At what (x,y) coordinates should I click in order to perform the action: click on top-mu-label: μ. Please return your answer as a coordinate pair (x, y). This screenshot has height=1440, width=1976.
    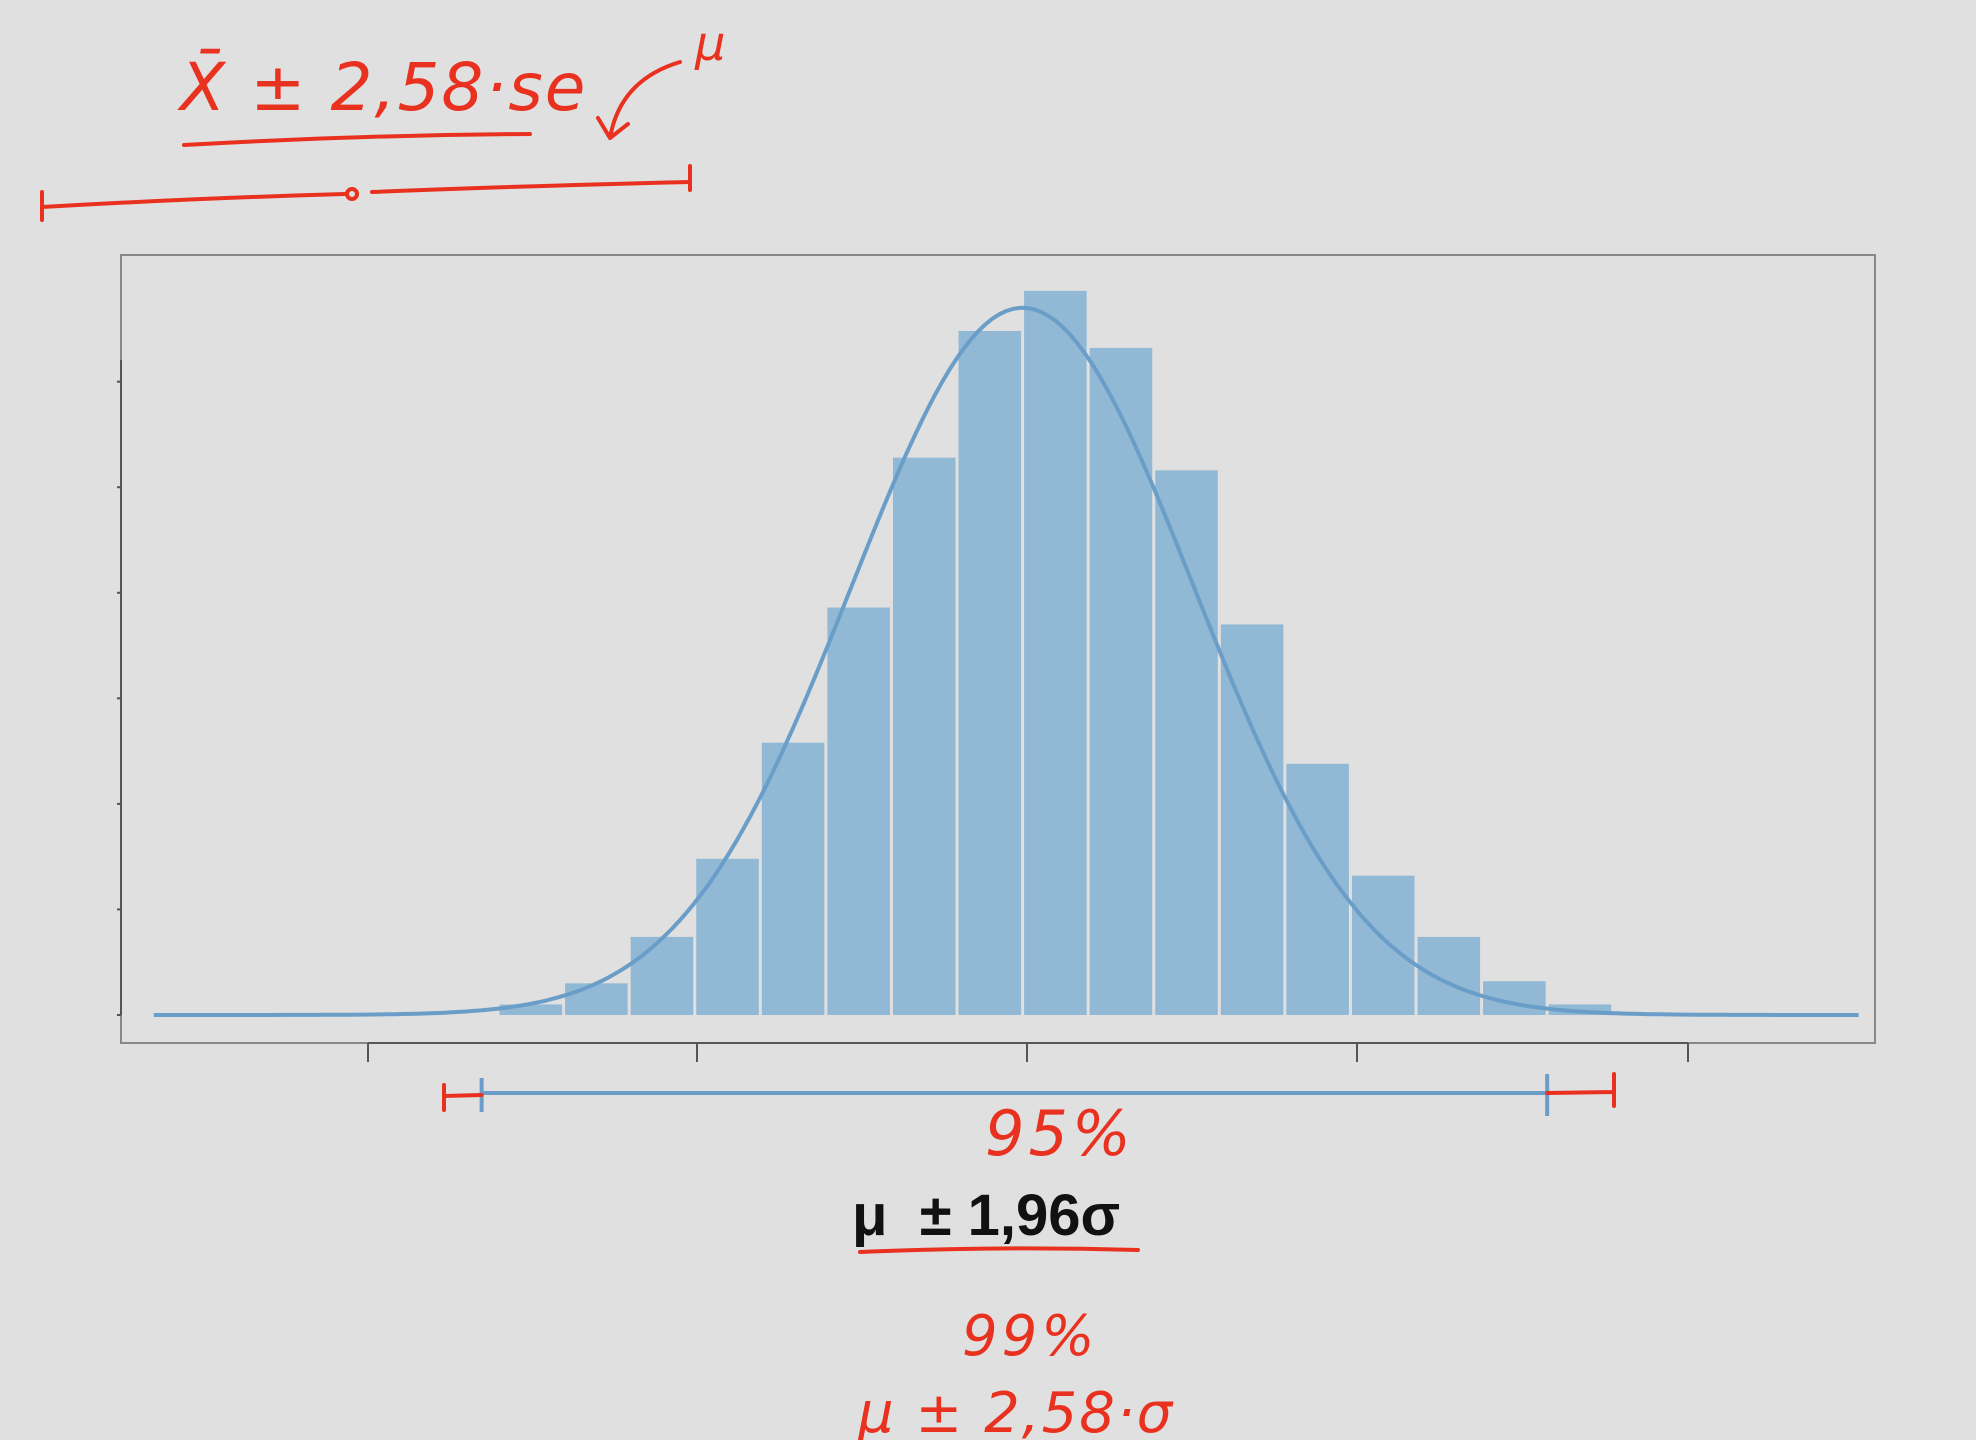
    Looking at the image, I should click on (710, 44).